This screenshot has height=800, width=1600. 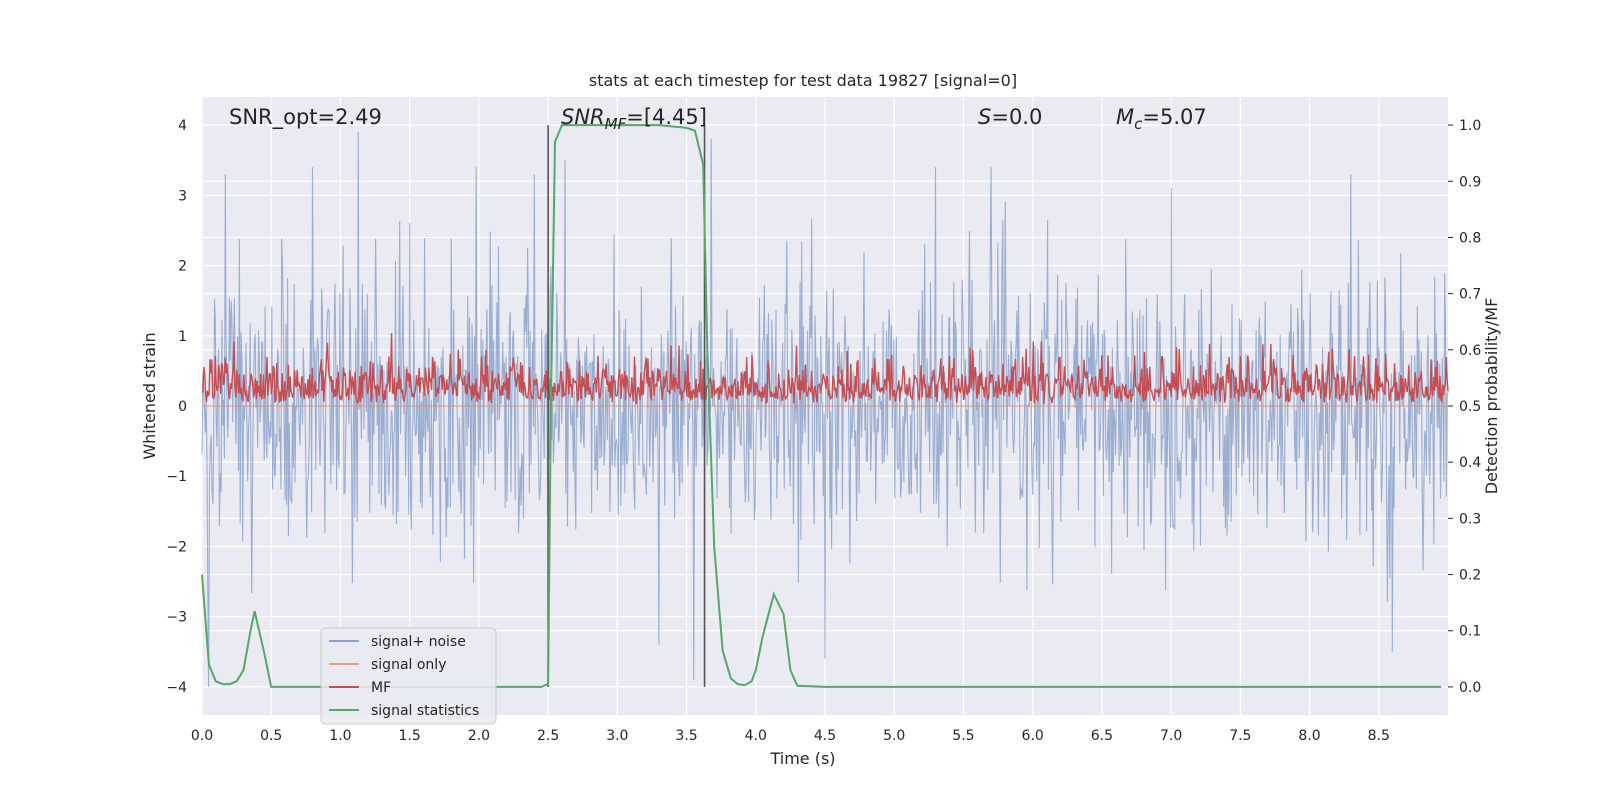 I want to click on y-right-tick-label: 0.6, so click(x=1470, y=351).